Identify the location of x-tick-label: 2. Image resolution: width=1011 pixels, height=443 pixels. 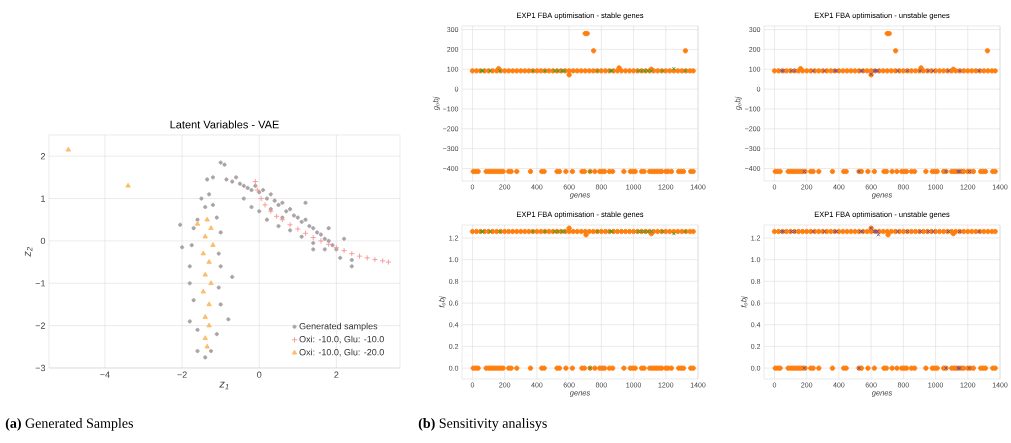
(336, 374).